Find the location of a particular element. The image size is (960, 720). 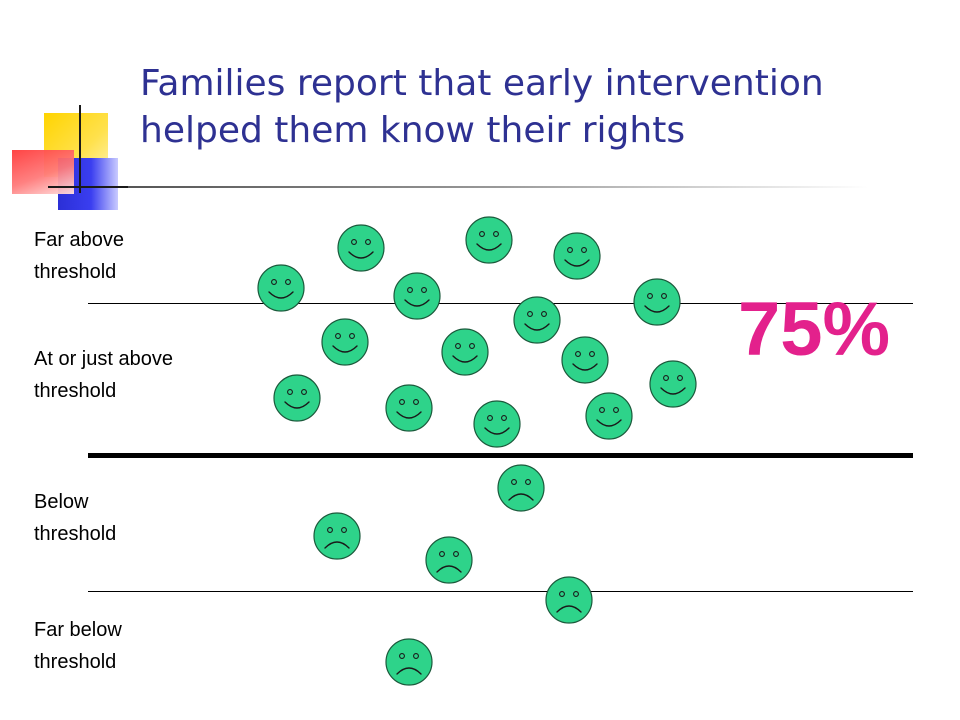

title-underline is located at coordinates (498, 187).